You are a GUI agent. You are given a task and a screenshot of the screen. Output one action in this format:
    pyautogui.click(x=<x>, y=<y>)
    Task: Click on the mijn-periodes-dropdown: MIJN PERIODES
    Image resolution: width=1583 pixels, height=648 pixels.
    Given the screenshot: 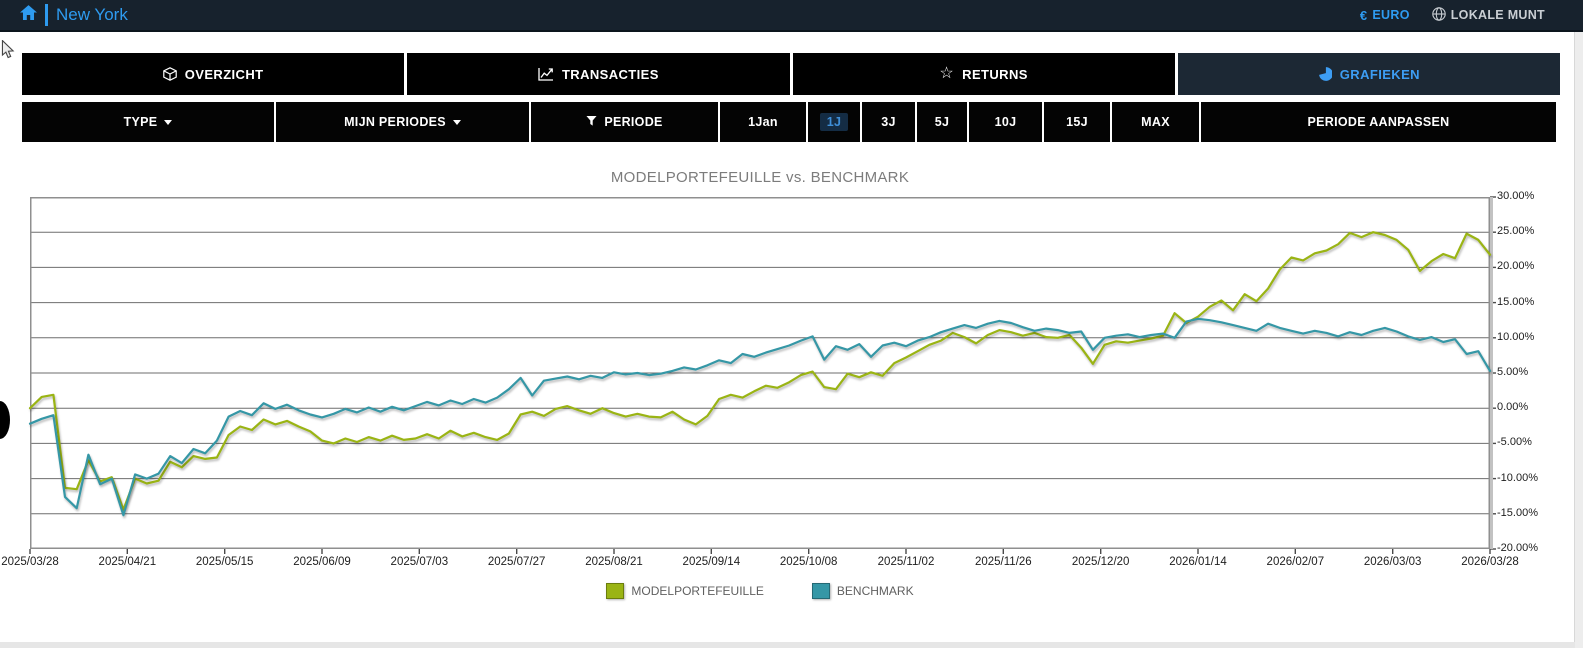 What is the action you would take?
    pyautogui.click(x=402, y=122)
    